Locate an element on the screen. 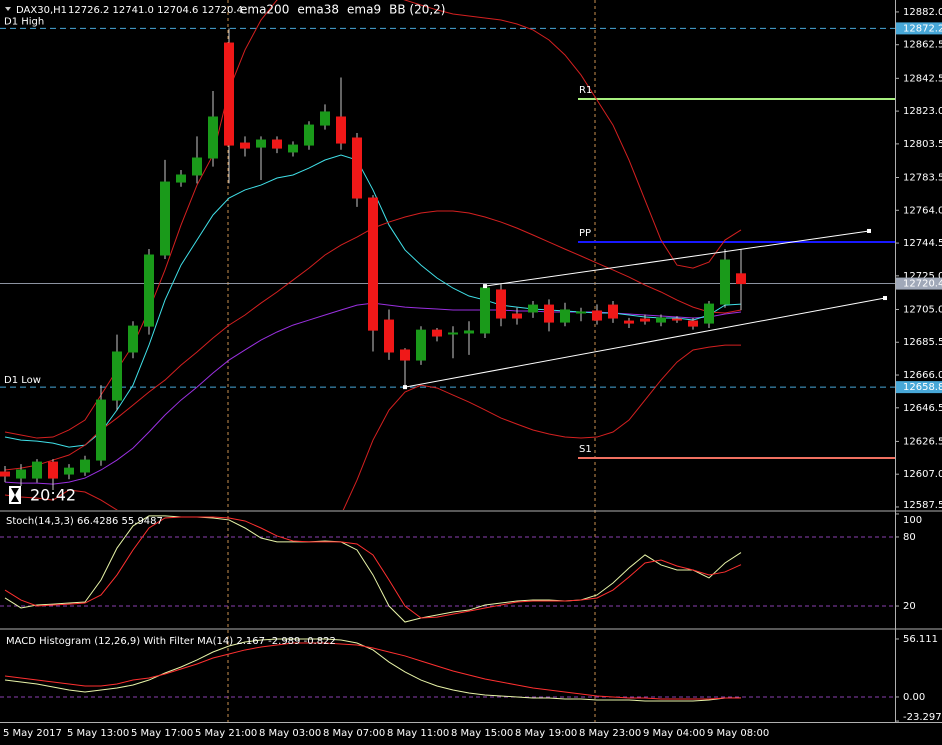 This screenshot has width=942, height=745. stoch-panel is located at coordinates (447, 569).